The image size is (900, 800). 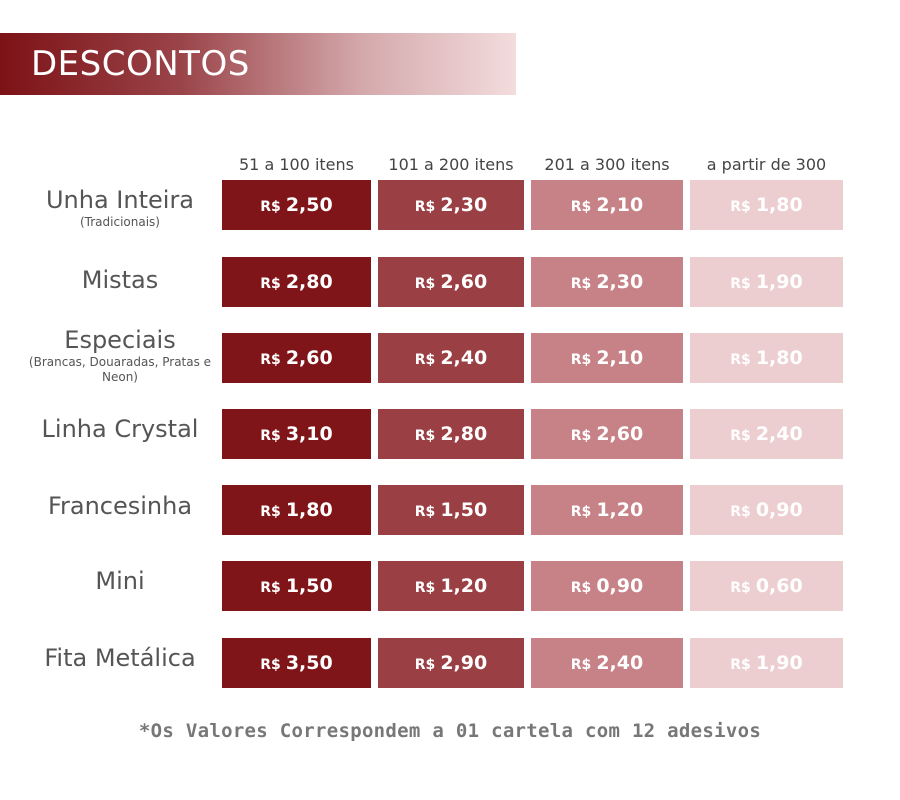 What do you see at coordinates (464, 663) in the screenshot?
I see `price-value: 2,90` at bounding box center [464, 663].